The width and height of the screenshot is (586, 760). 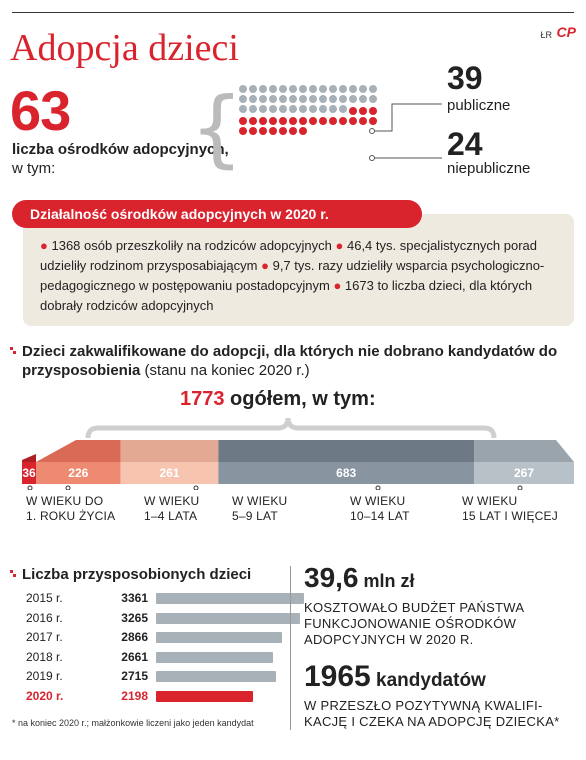 What do you see at coordinates (134, 598) in the screenshot?
I see `adopted-value: 3361` at bounding box center [134, 598].